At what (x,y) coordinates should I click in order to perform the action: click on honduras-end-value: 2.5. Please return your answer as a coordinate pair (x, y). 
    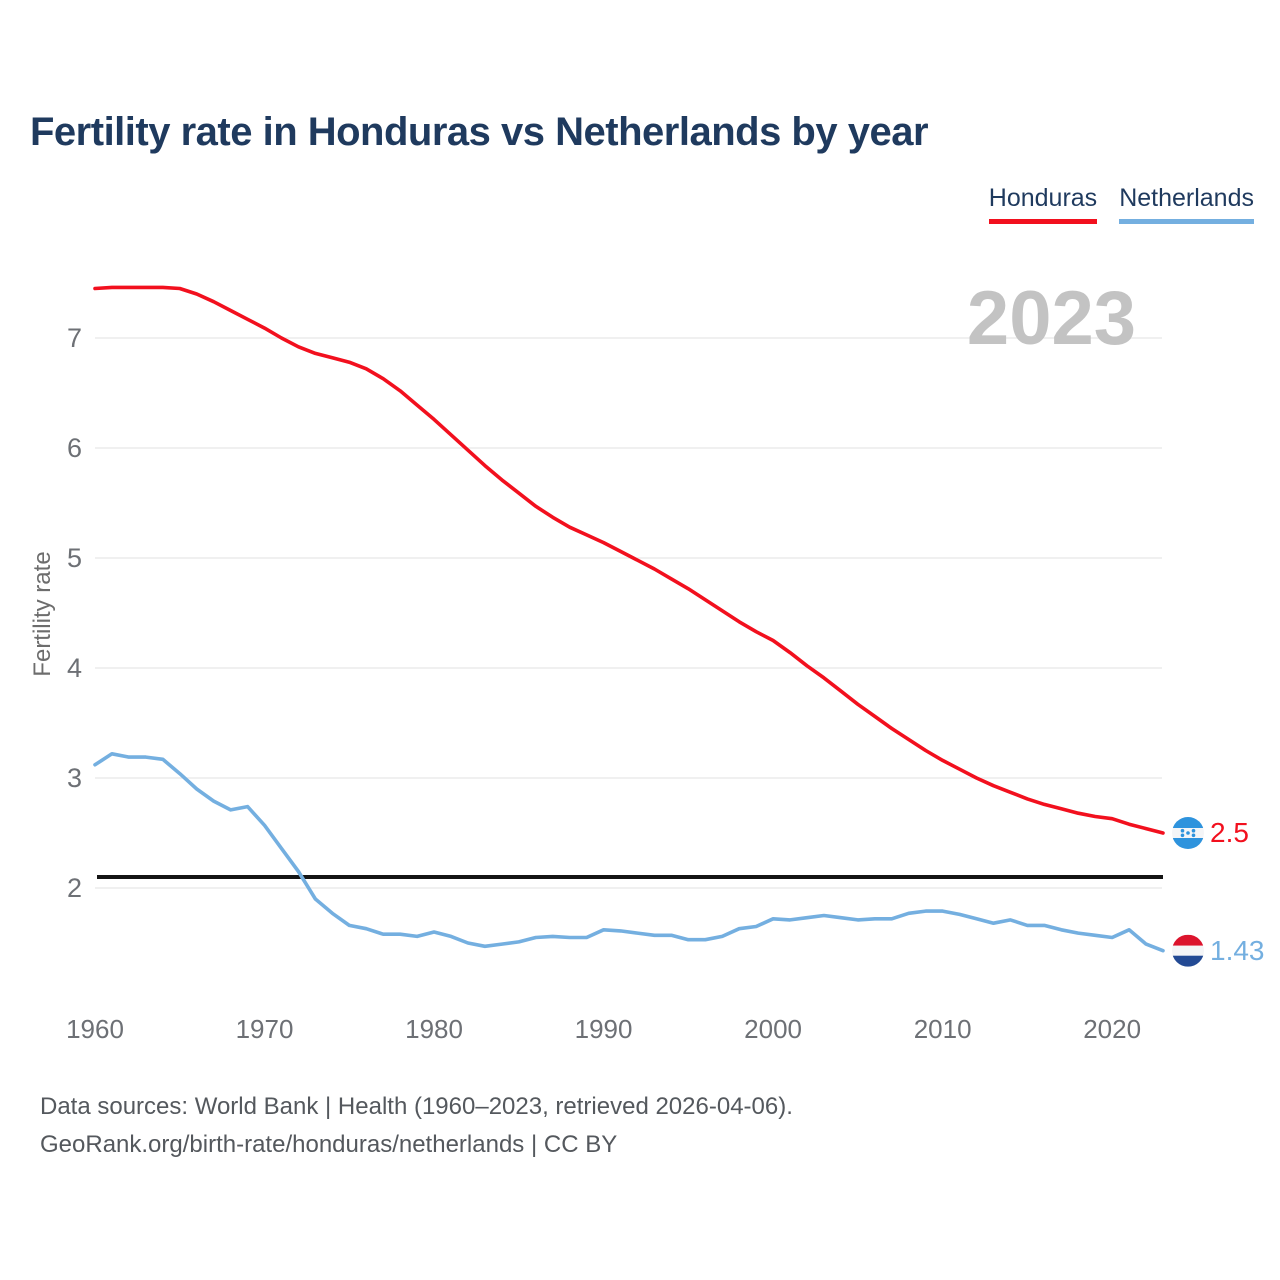
    Looking at the image, I should click on (1229, 832).